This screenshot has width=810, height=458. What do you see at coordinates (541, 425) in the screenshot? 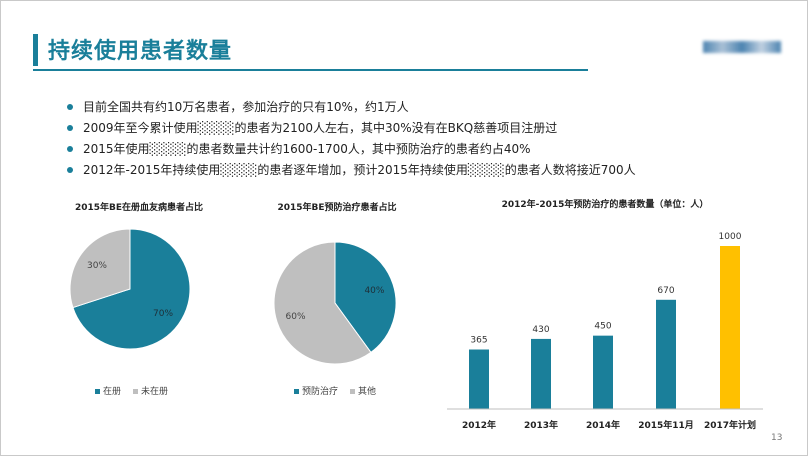
I see `x-tick-label: 2013年` at bounding box center [541, 425].